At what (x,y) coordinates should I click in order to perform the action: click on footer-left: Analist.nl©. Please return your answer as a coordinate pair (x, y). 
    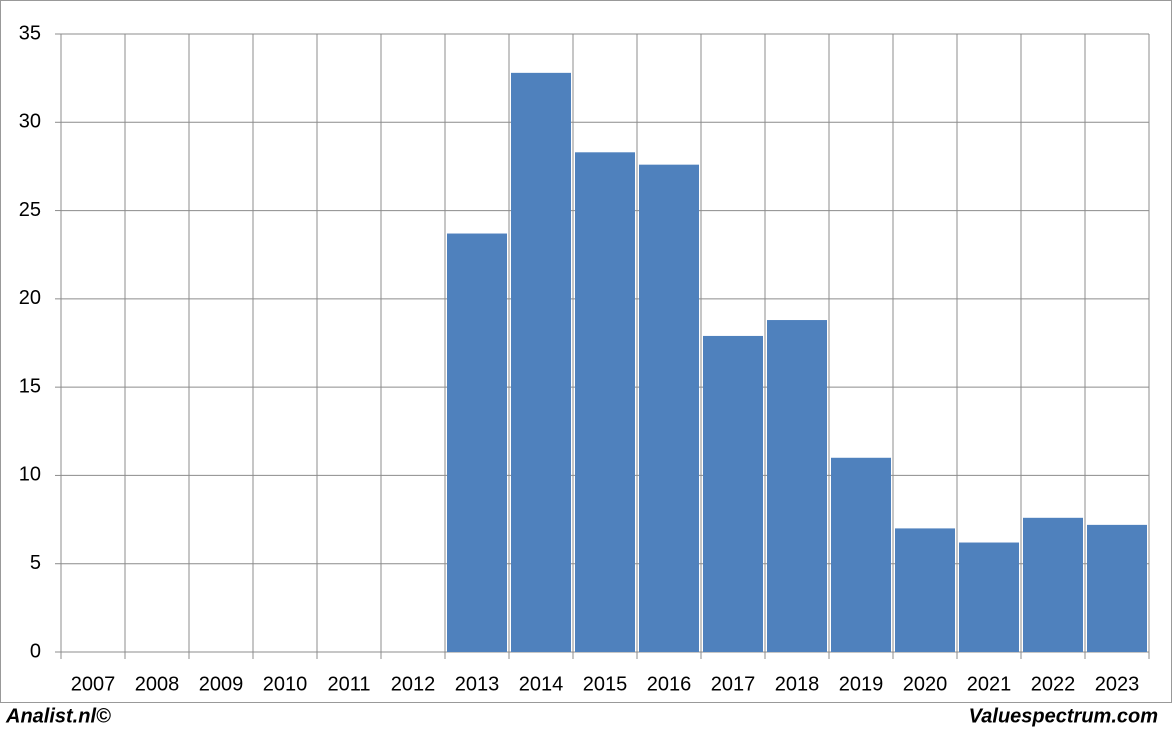
    Looking at the image, I should click on (58, 716).